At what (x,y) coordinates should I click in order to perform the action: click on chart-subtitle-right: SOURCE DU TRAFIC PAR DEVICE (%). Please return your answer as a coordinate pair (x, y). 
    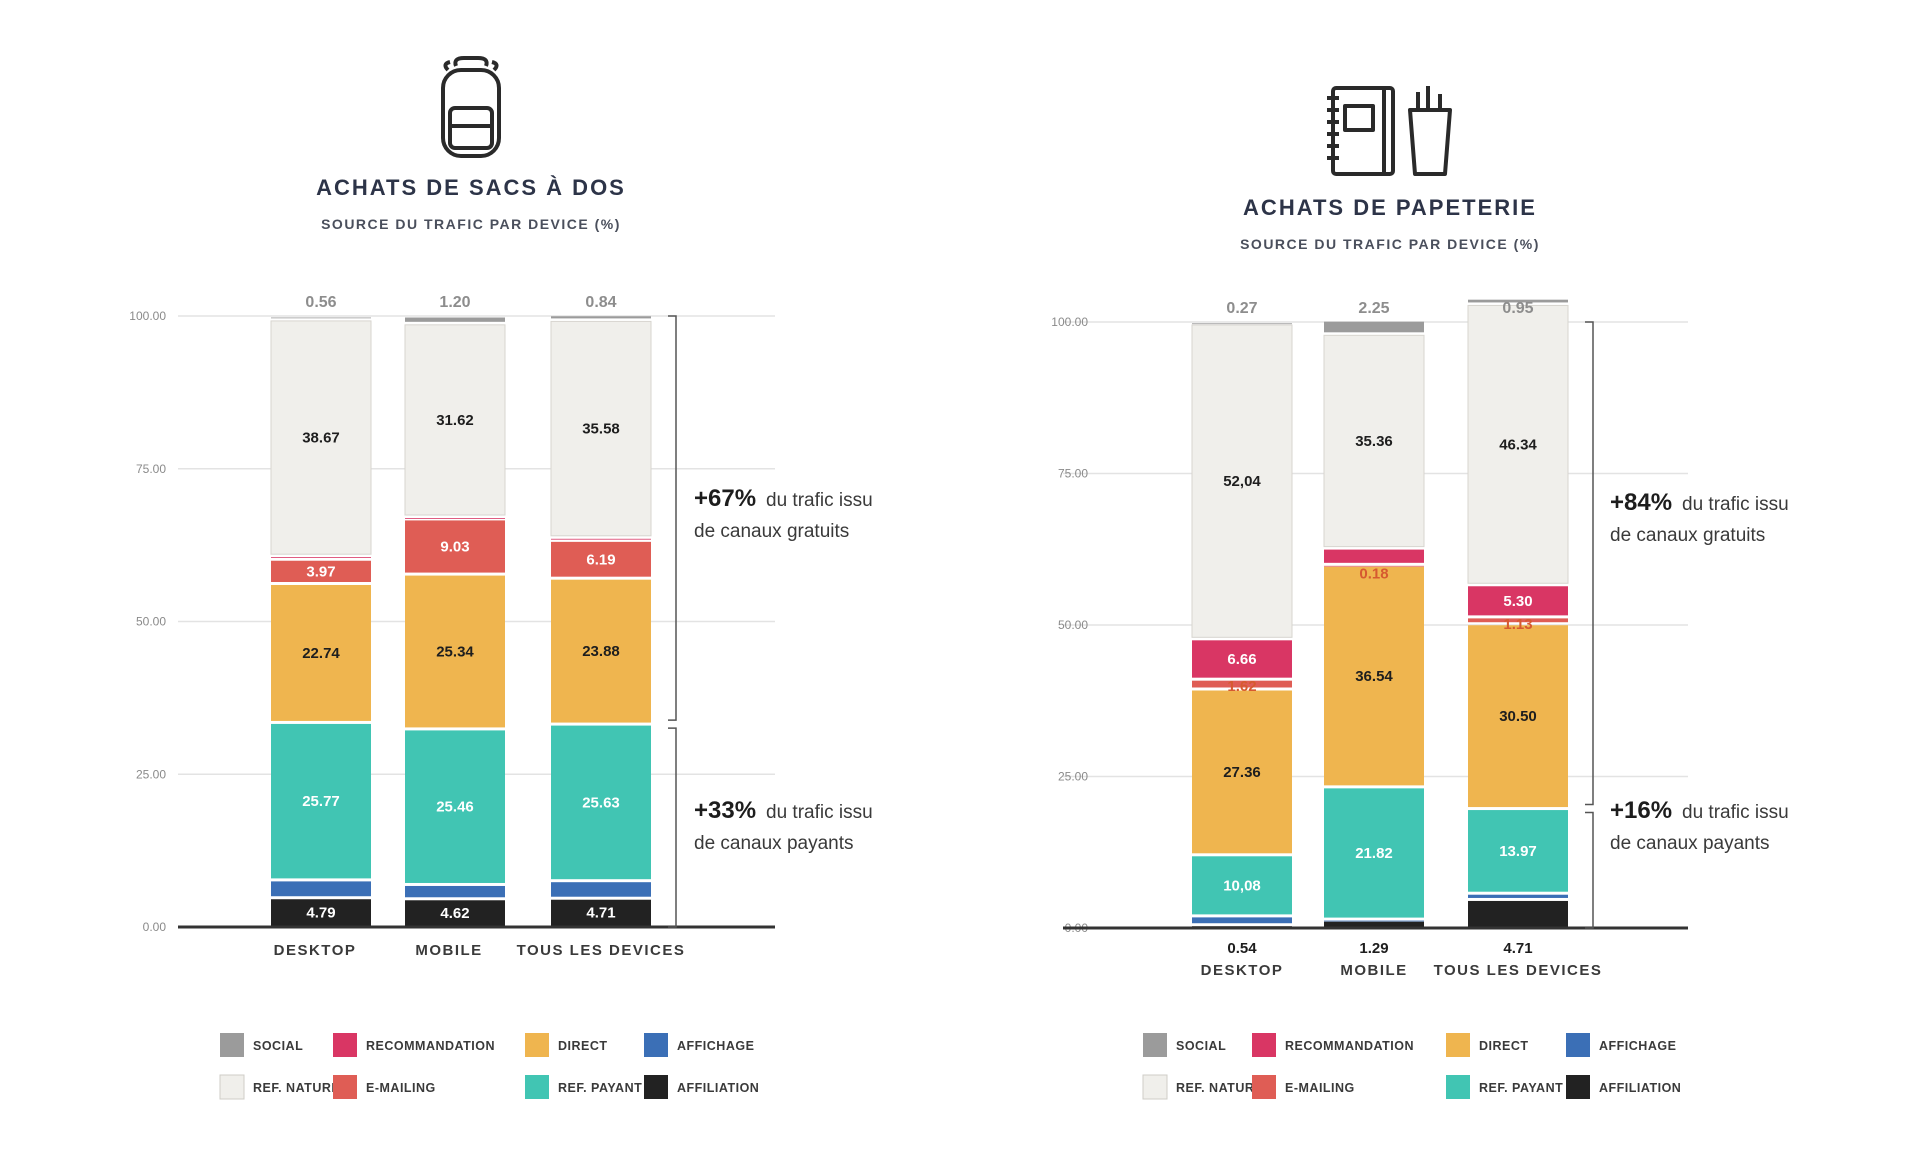
    Looking at the image, I should click on (1390, 244).